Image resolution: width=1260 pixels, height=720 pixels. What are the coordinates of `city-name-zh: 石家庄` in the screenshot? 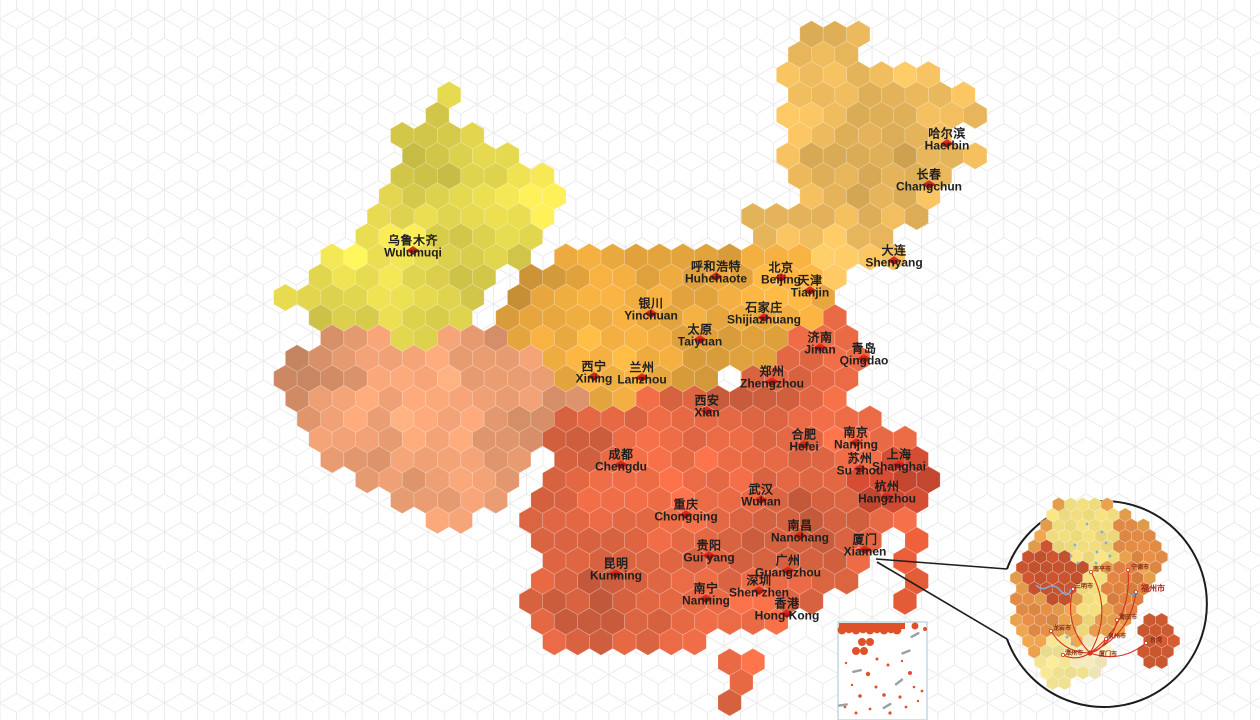 It's located at (764, 307).